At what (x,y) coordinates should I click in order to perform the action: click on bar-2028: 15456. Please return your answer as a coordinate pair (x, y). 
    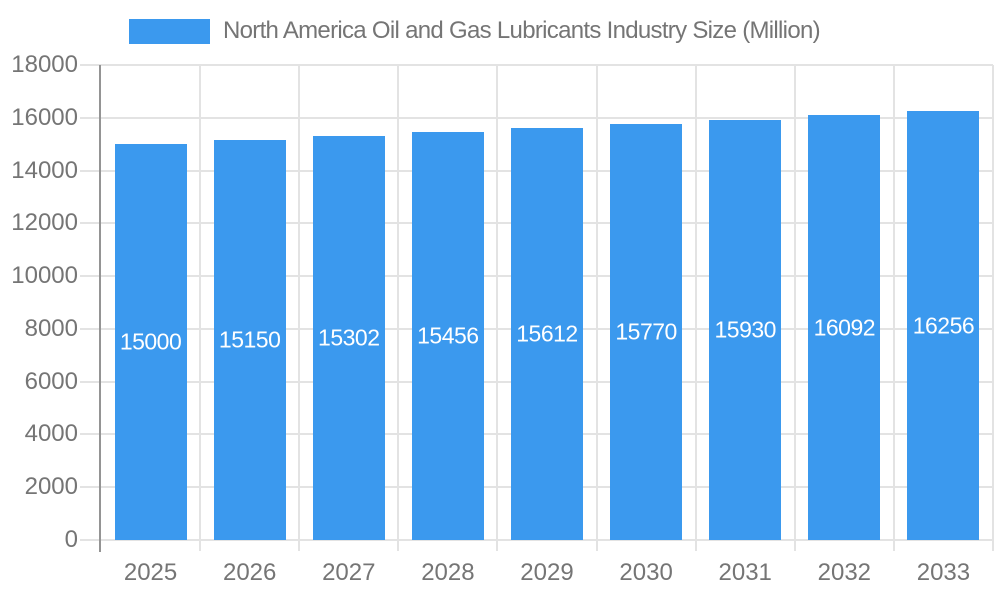
    Looking at the image, I should click on (447, 336).